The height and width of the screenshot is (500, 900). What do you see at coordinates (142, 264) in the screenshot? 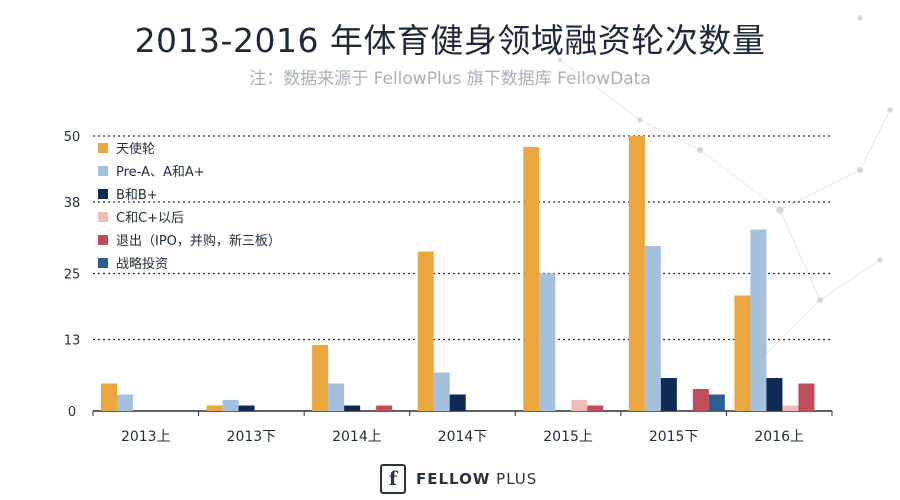
I see `legend-label: 战略投资` at bounding box center [142, 264].